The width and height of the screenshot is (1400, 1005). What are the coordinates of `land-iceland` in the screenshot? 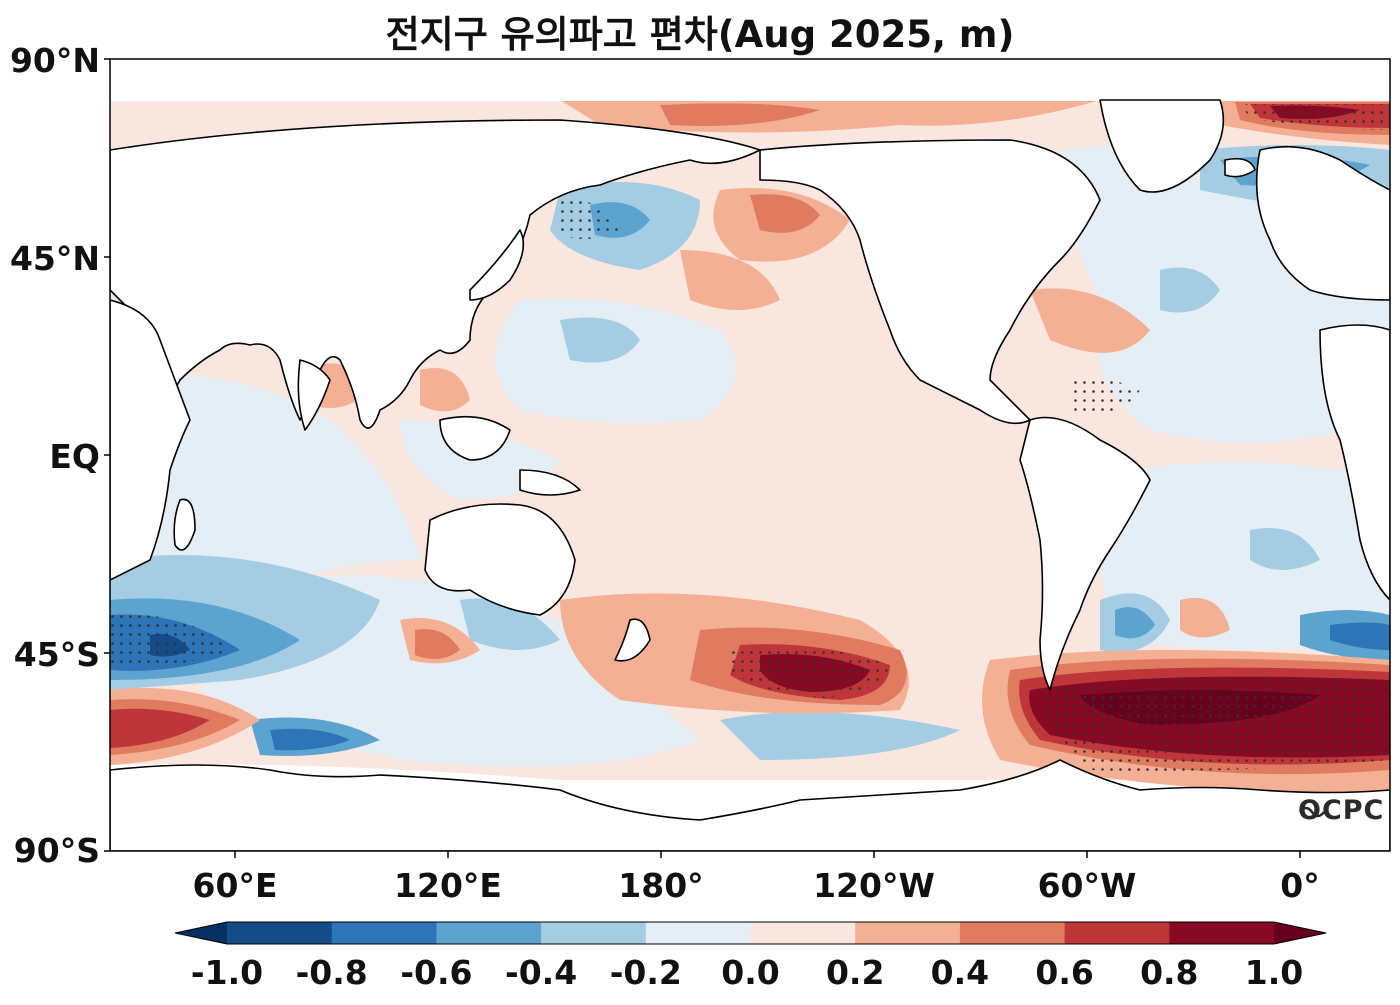 It's located at (1240, 167).